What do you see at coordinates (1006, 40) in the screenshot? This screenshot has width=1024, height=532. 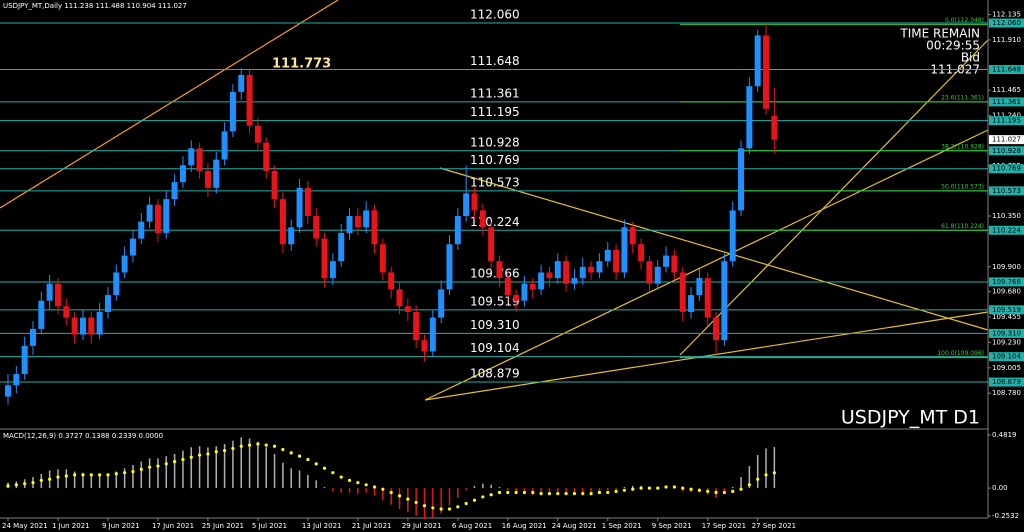 I see `y-tick-label: 111.910` at bounding box center [1006, 40].